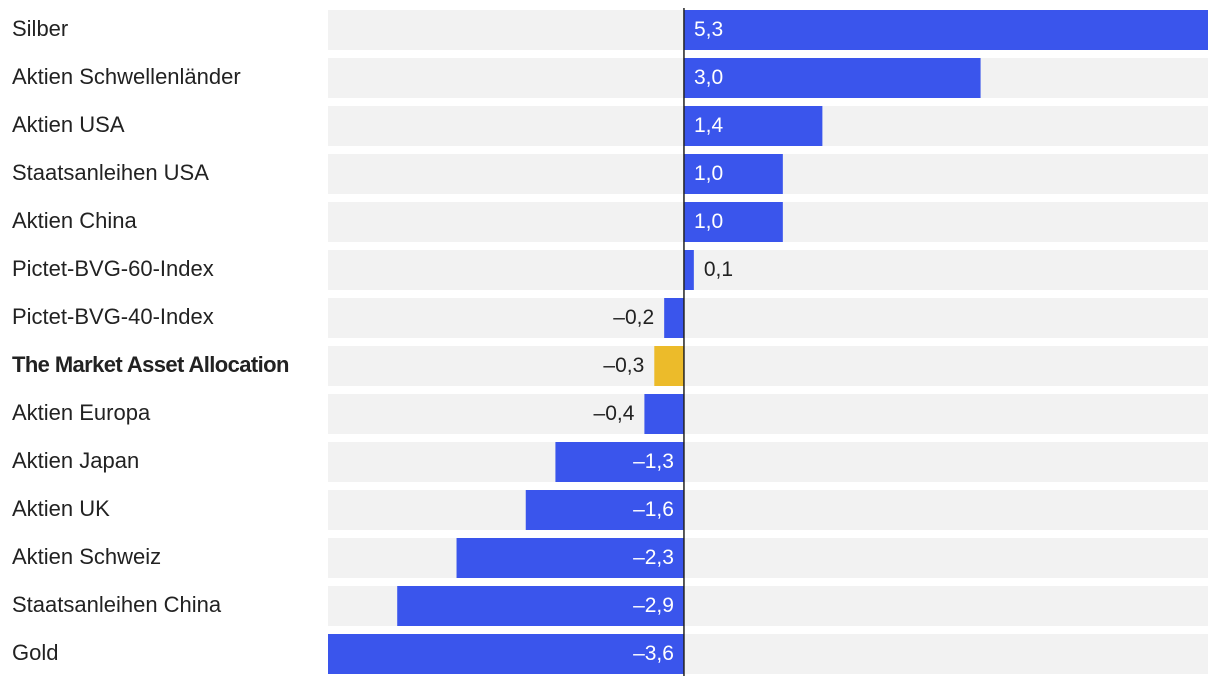  I want to click on category-label-staatsanleihen-usa: Staatsanleihen USA, so click(110, 172).